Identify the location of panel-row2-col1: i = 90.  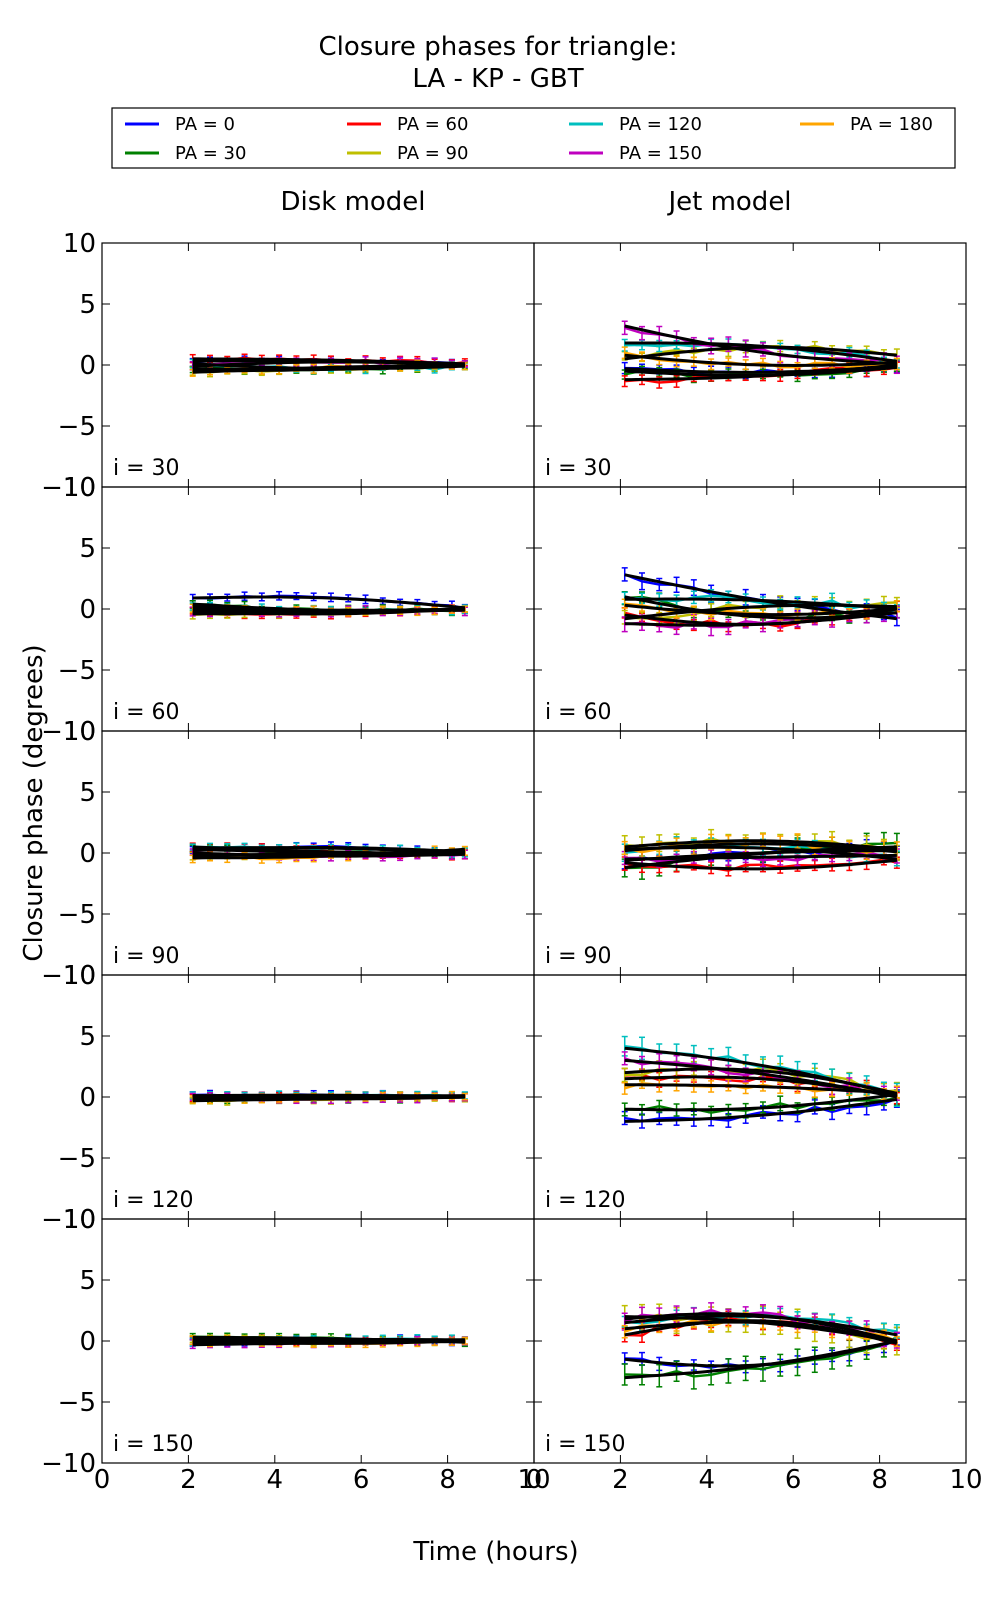
(750, 853).